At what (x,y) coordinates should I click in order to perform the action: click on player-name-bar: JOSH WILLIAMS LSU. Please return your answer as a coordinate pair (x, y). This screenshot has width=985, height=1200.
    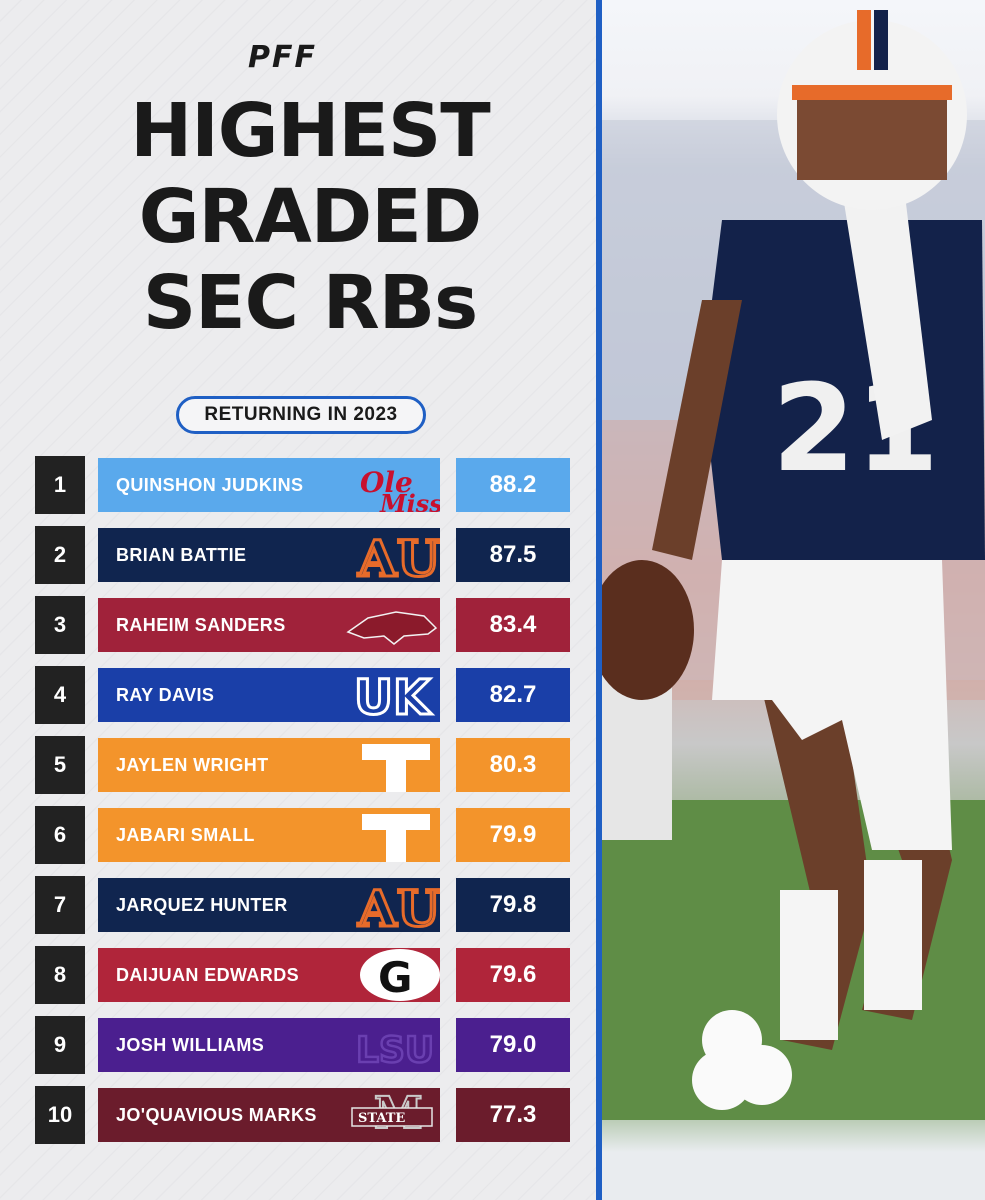
    Looking at the image, I should click on (269, 1045).